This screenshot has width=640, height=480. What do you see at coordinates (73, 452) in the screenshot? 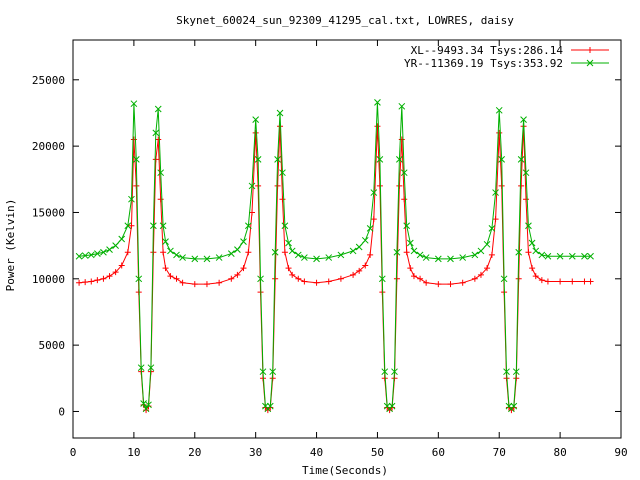
I see `x-tick-label: 0` at bounding box center [73, 452].